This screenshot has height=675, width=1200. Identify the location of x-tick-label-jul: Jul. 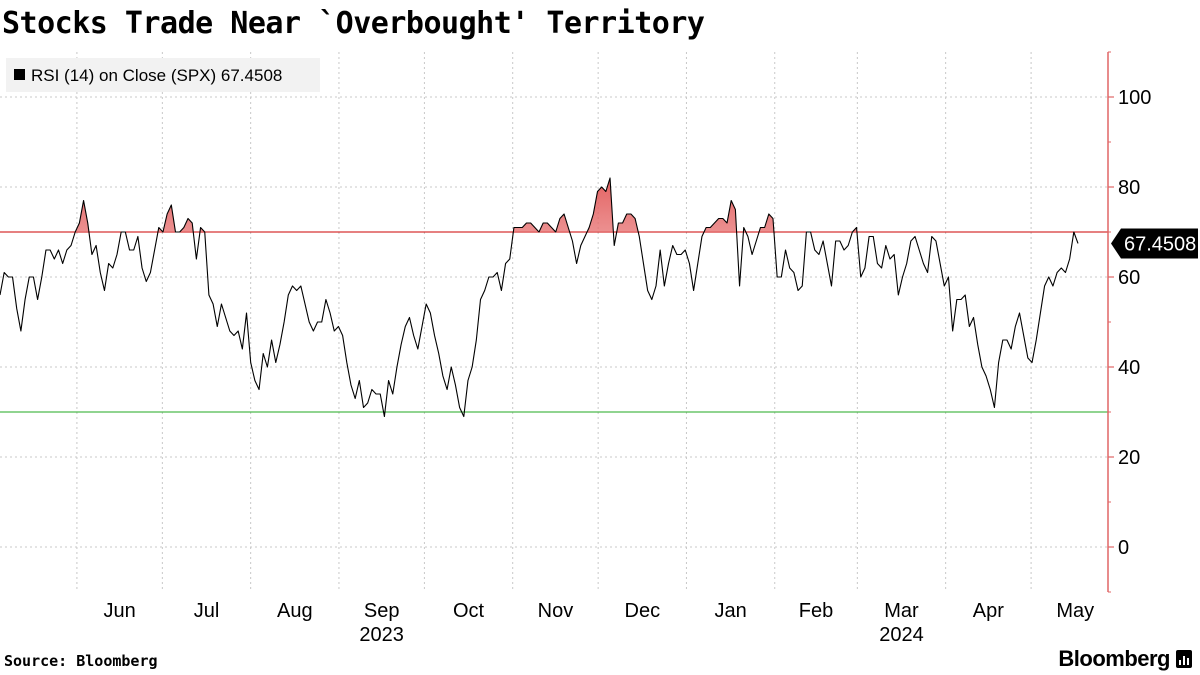
(207, 611).